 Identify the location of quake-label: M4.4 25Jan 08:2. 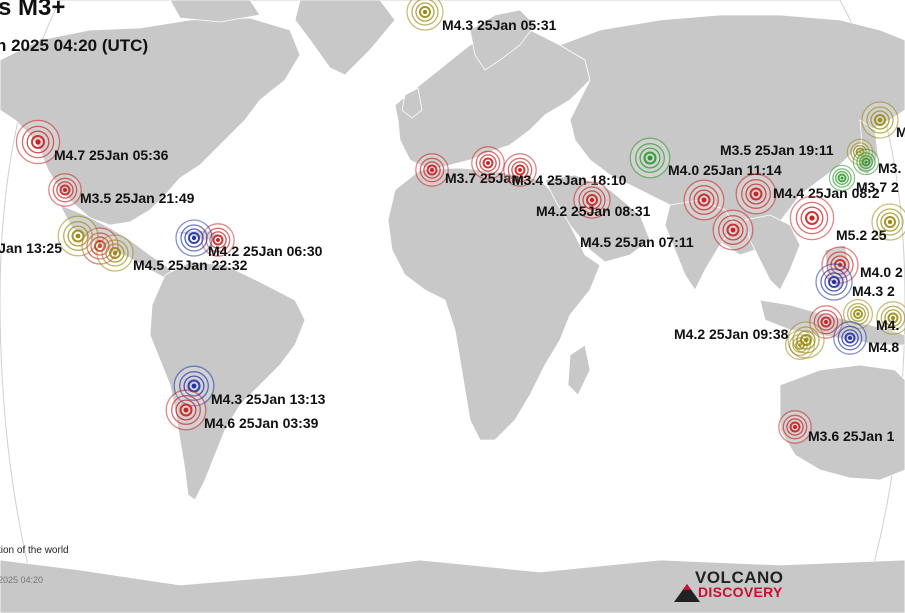
(826, 193).